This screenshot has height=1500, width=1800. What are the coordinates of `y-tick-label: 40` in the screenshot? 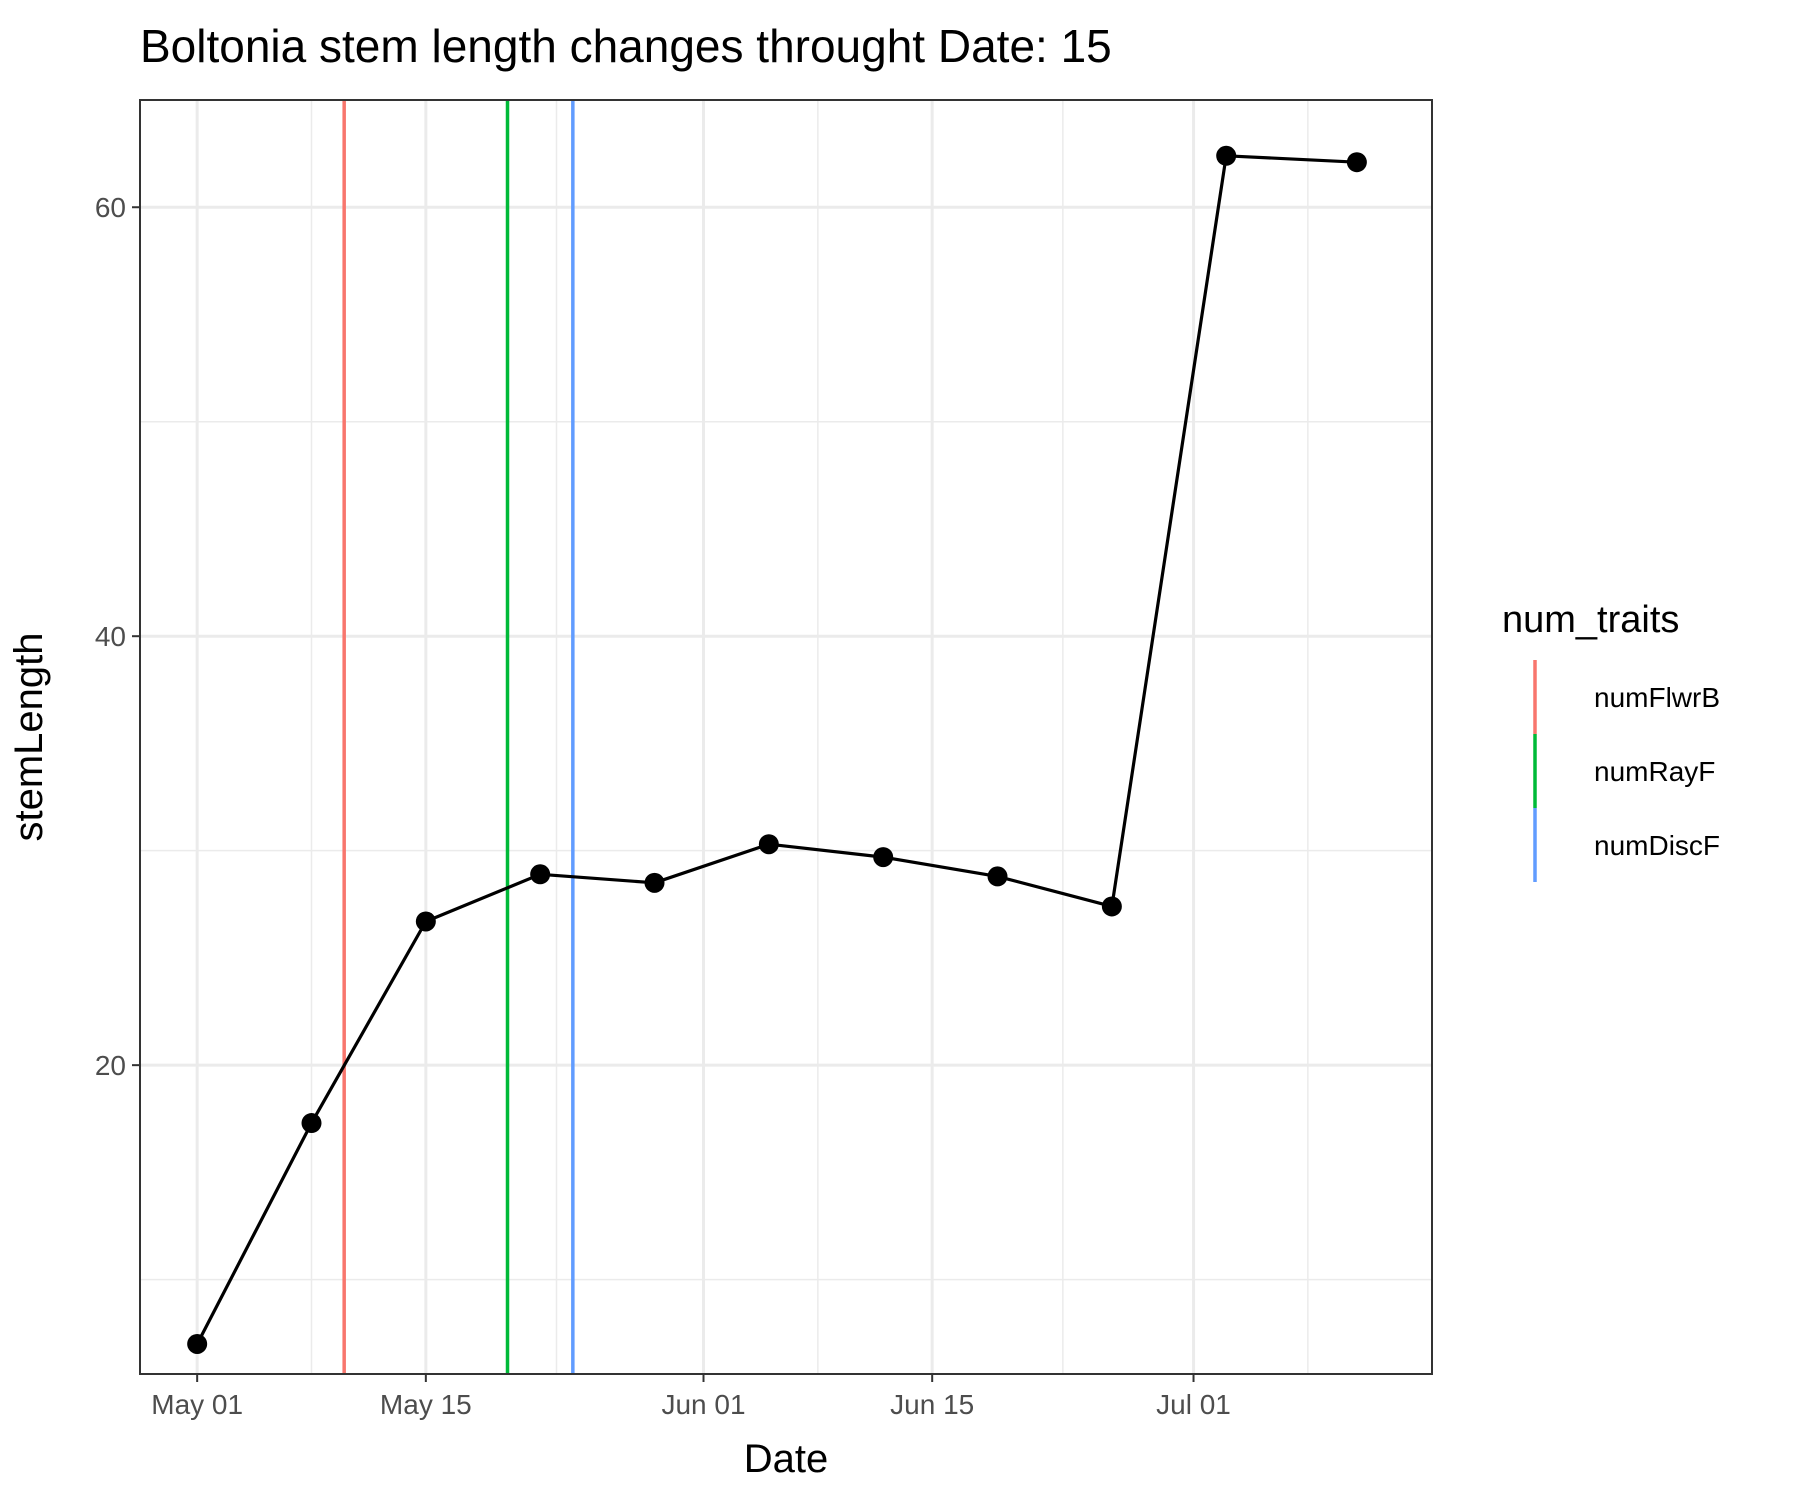 It's located at (110, 636).